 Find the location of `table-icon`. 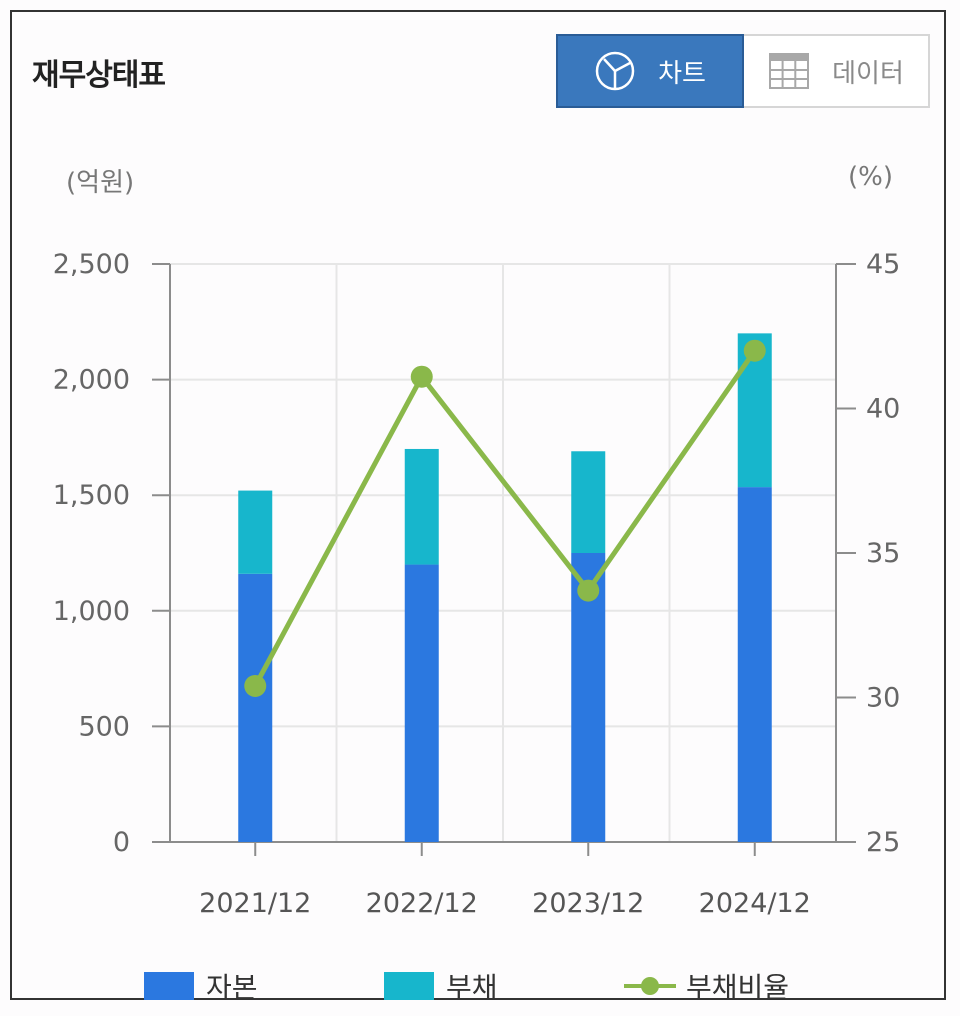

table-icon is located at coordinates (789, 71).